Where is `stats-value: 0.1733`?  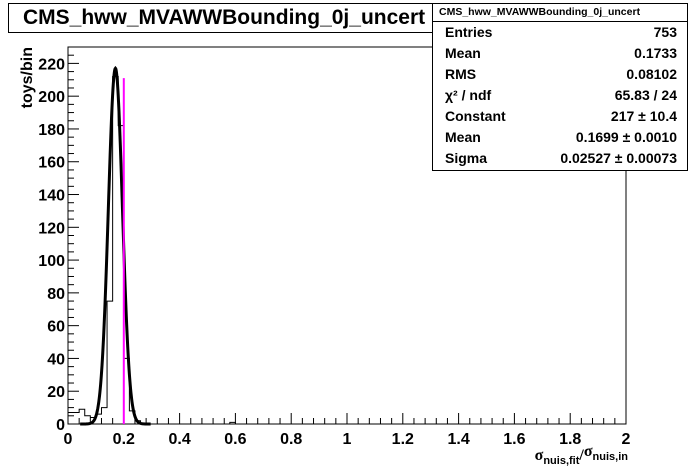
stats-value: 0.1733 is located at coordinates (655, 53).